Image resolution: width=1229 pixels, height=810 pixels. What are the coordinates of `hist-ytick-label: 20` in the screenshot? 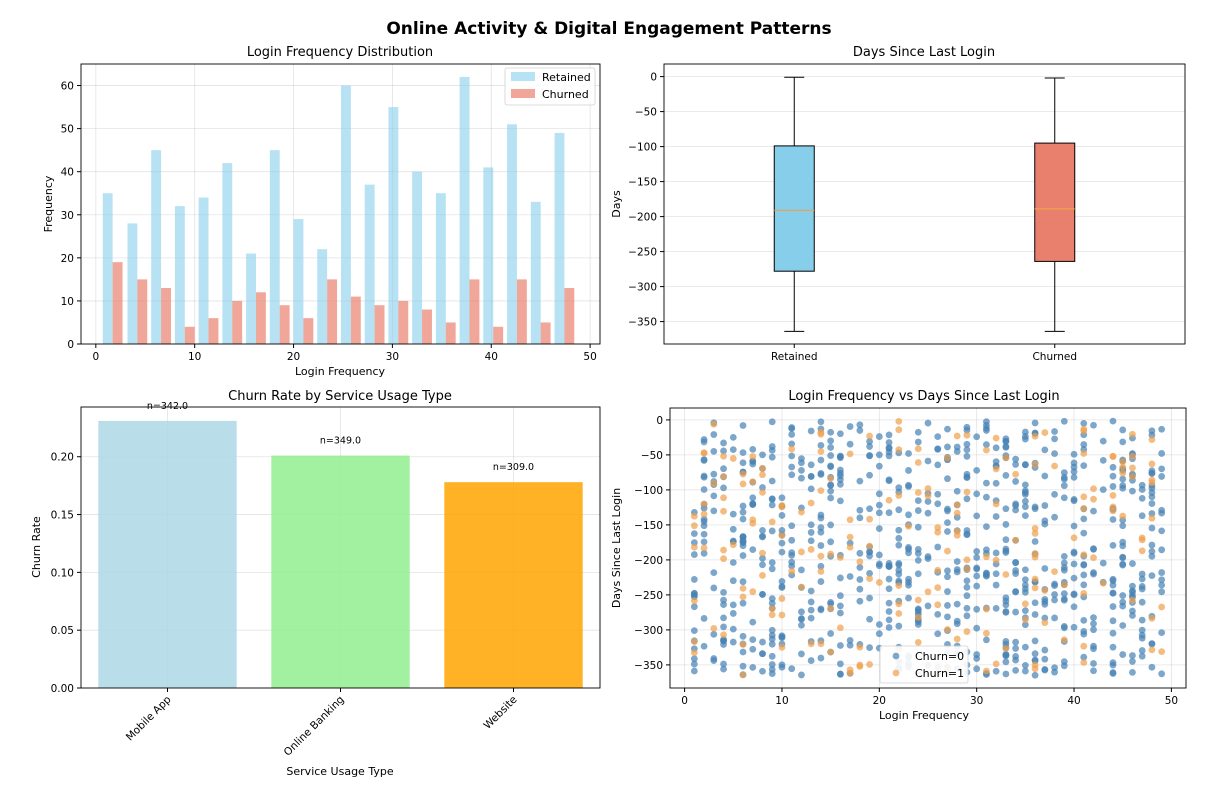 It's located at (67, 259).